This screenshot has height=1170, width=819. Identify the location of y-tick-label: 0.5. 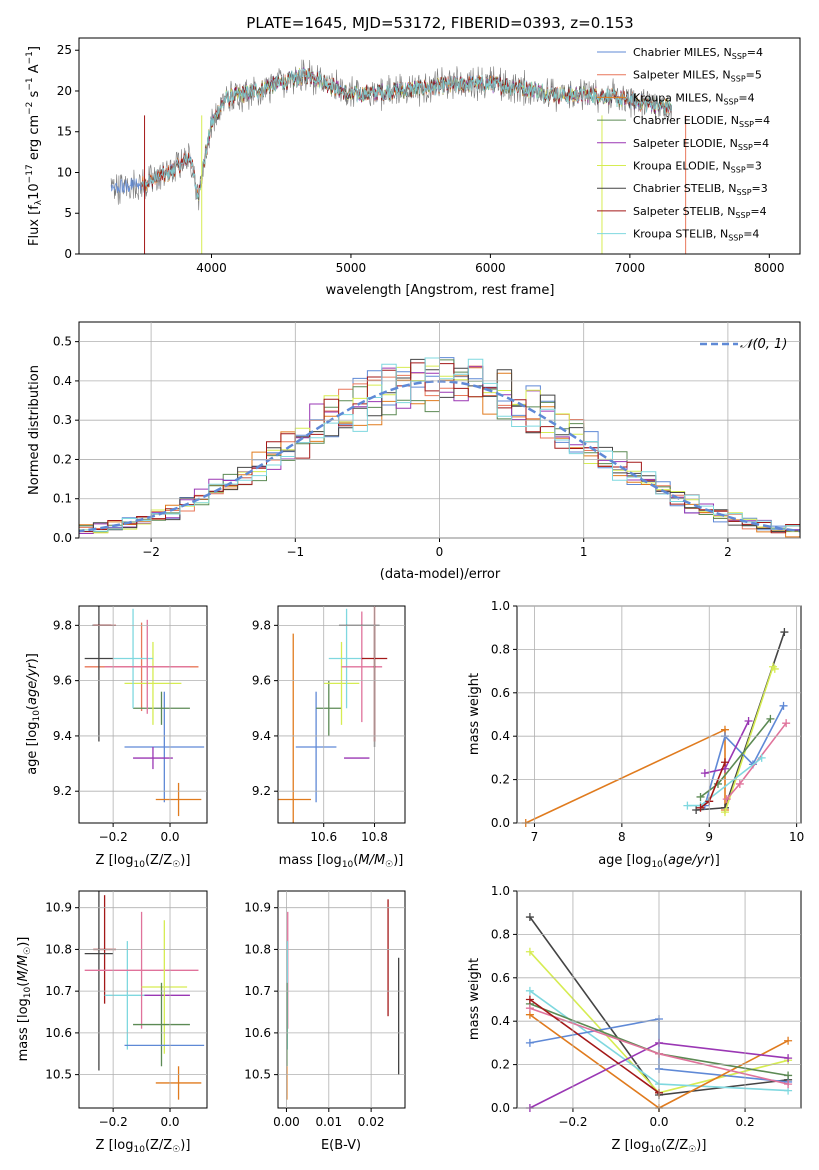
(62, 342).